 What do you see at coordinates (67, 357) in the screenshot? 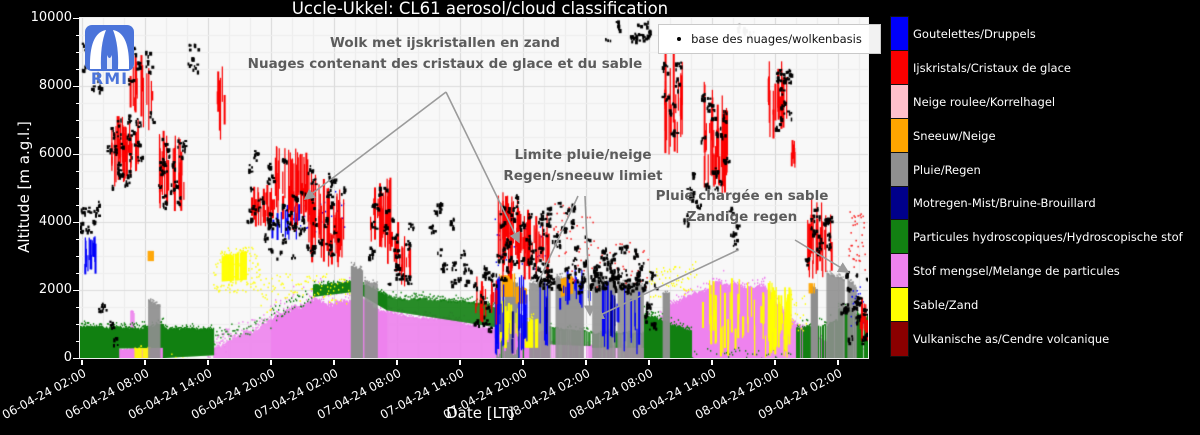
I see `y-tick-label: 0` at bounding box center [67, 357].